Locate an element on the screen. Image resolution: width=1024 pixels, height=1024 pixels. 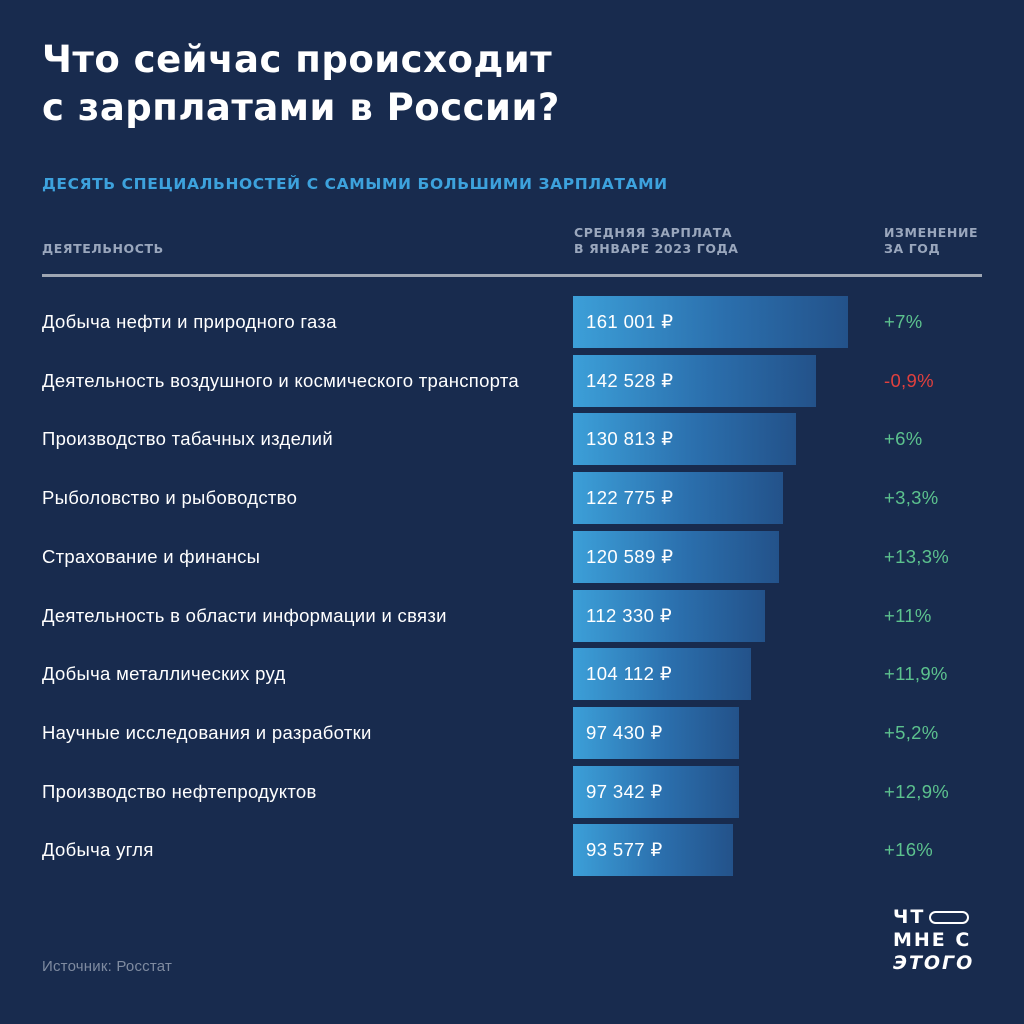
column-header-salary: СРЕДНЯЯ ЗАРПЛАТА В ЯНВАРЕ 2023 ГОДА is located at coordinates (656, 241).